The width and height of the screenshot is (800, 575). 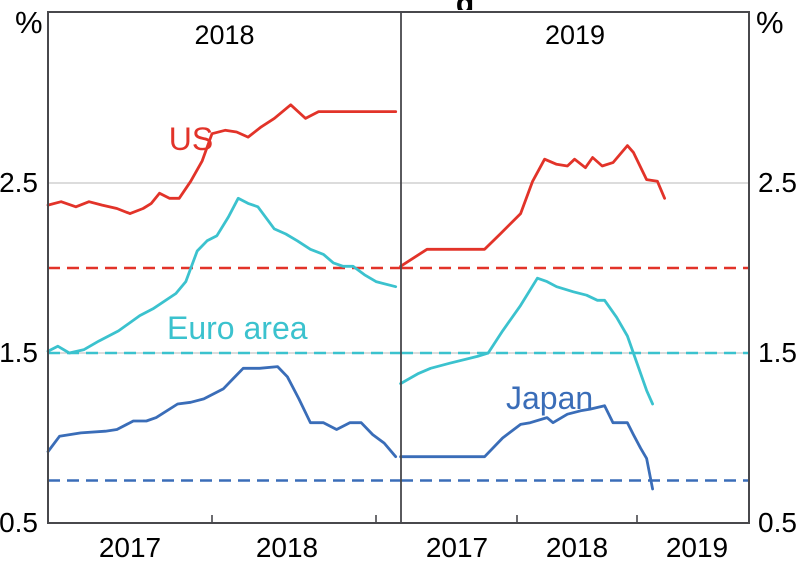 I want to click on y-axis-tick-label-left: 0.5, so click(x=19, y=522).